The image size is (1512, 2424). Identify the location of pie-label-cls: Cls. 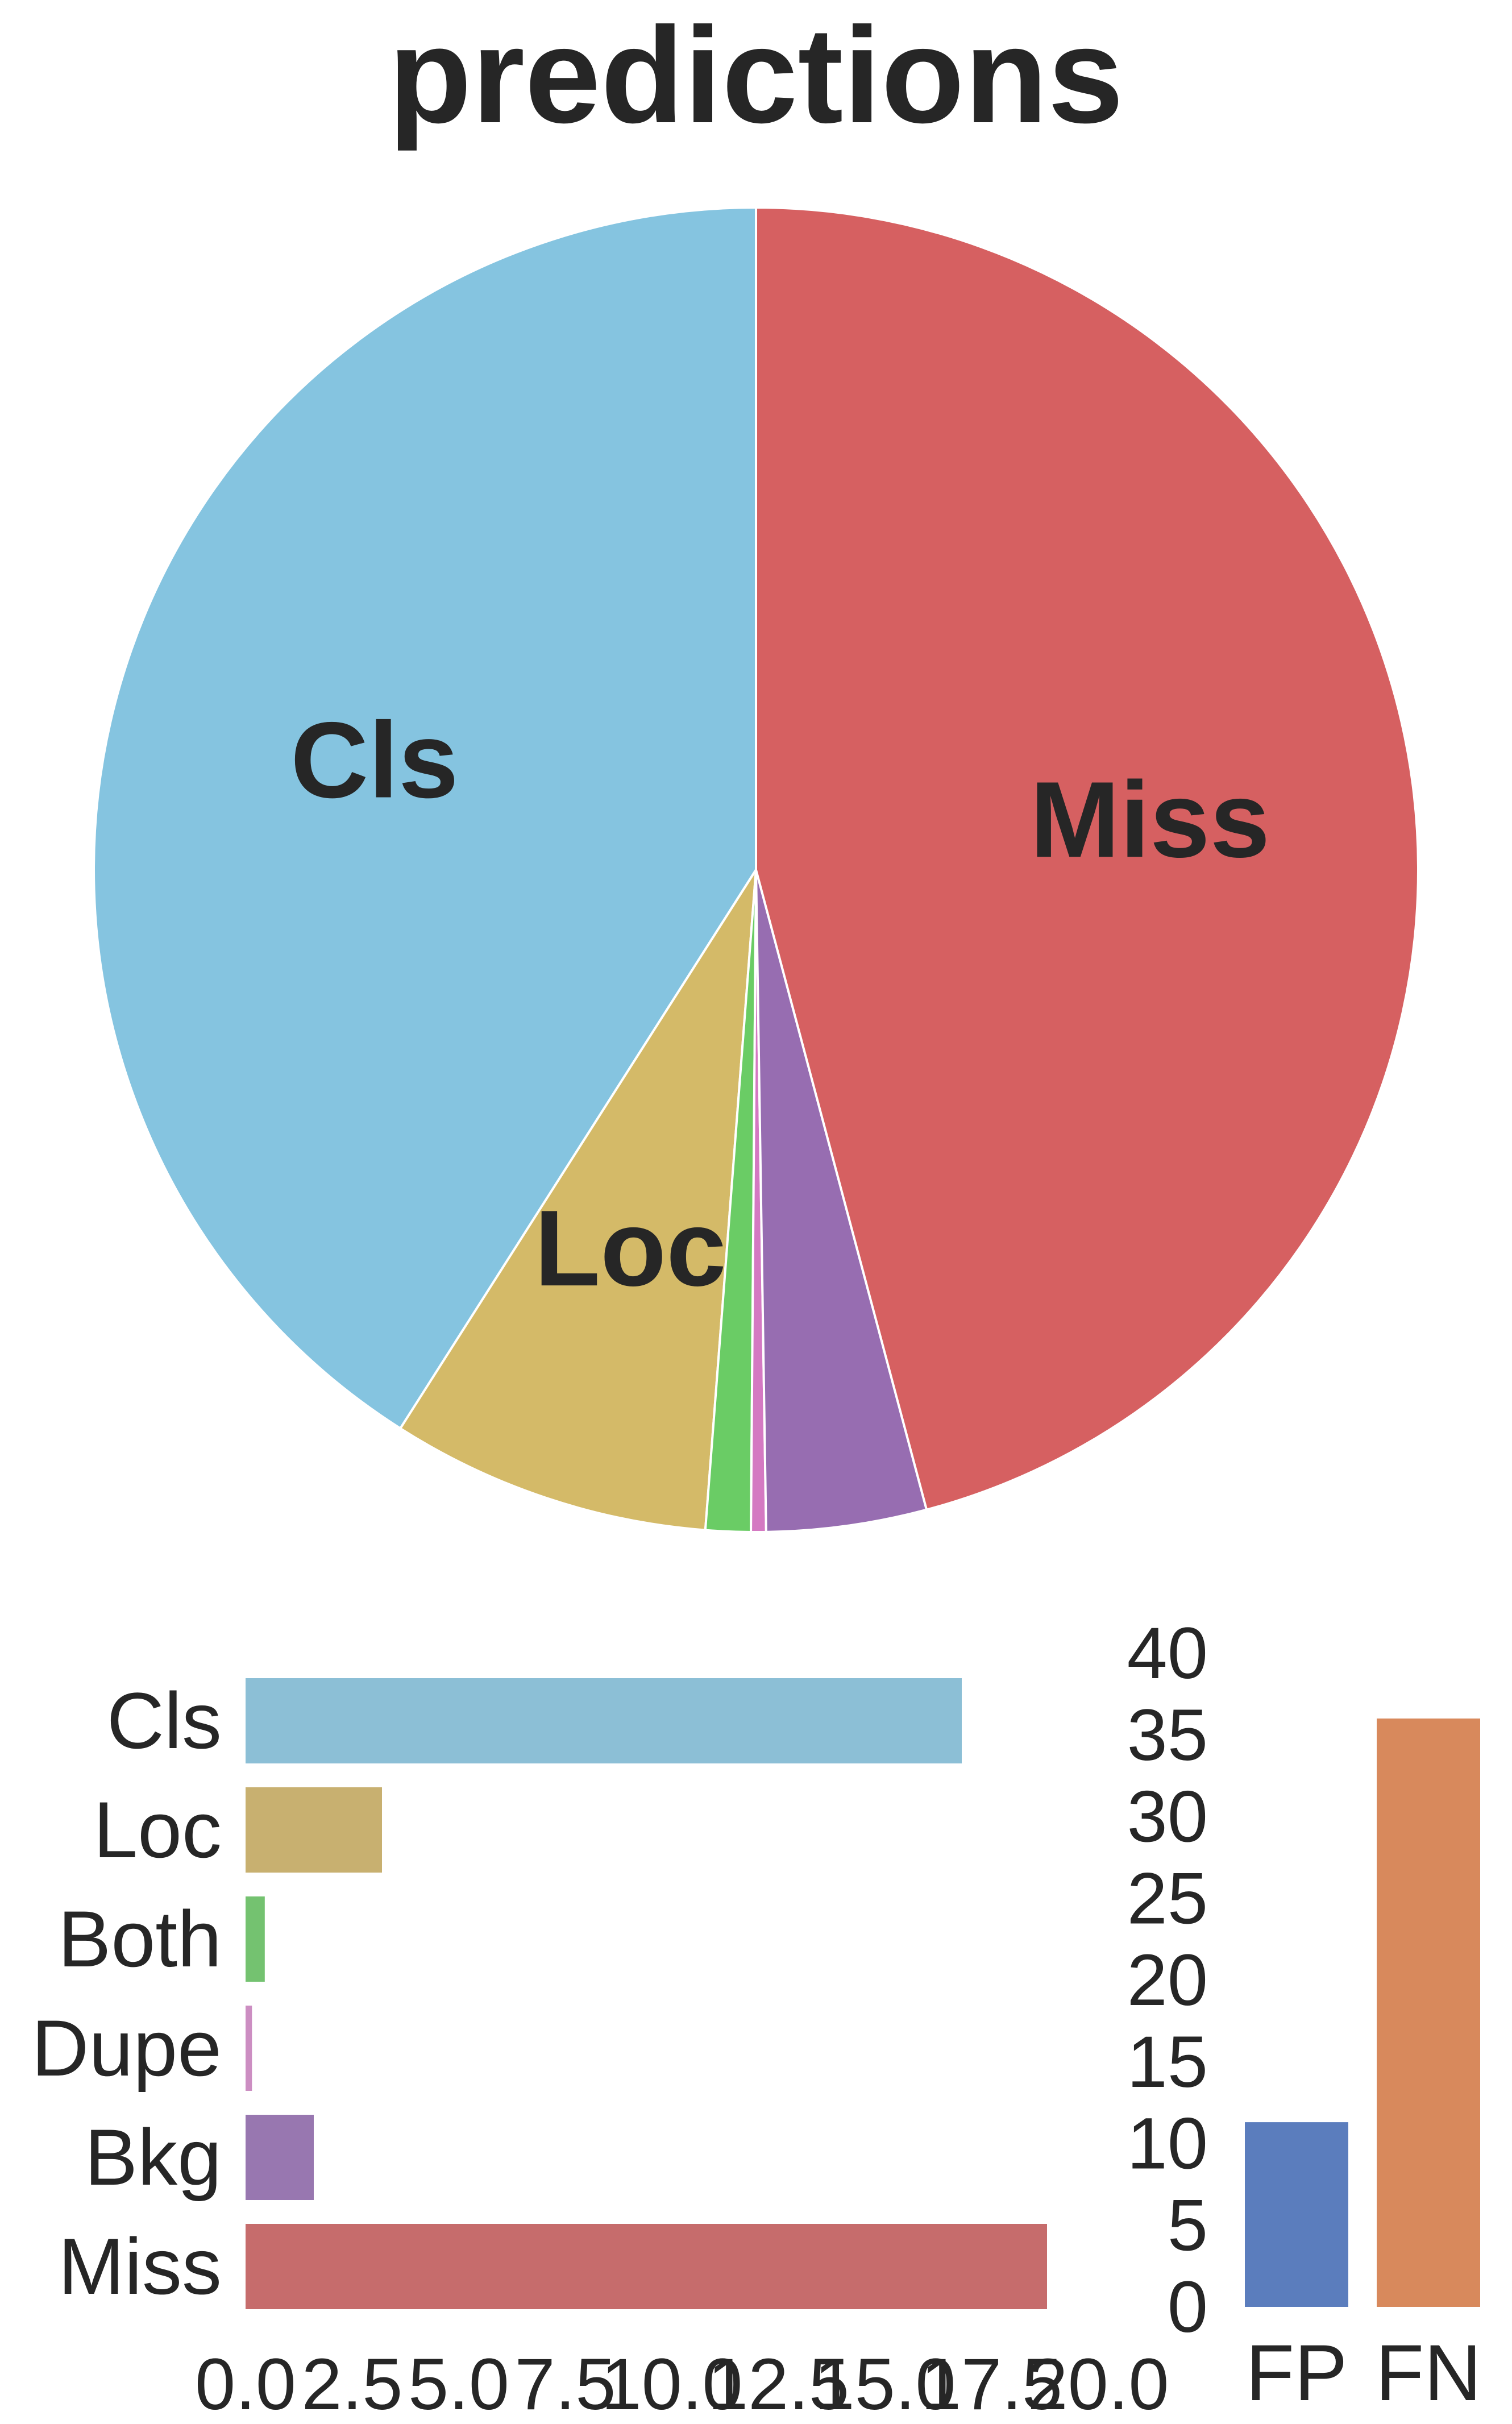
(374, 761).